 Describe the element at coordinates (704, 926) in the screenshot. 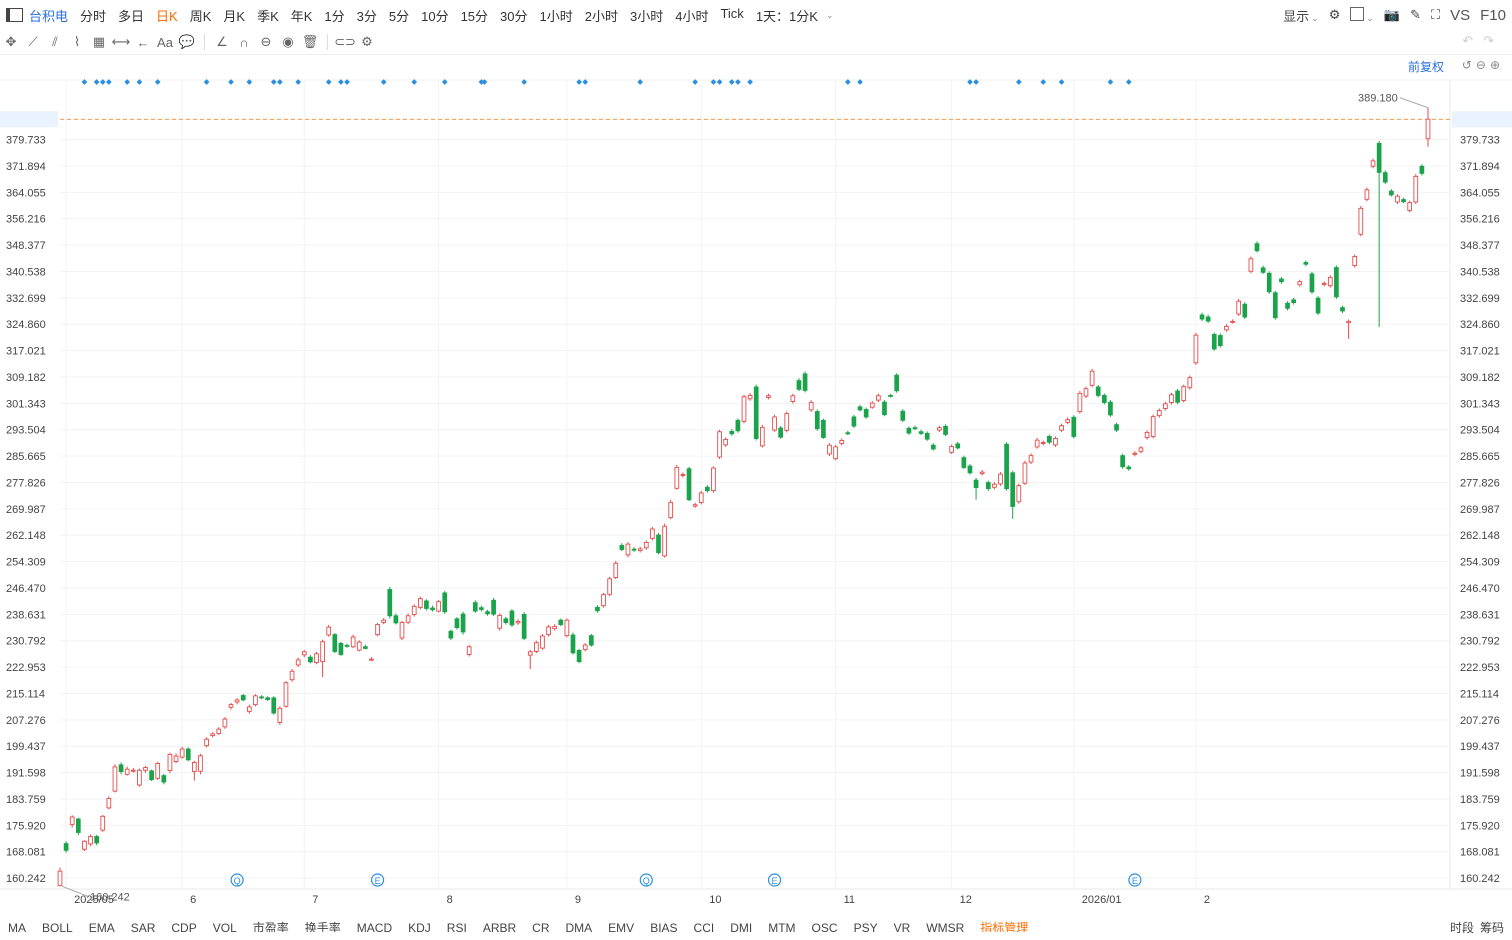

I see `indicator-tab: CCI` at that location.